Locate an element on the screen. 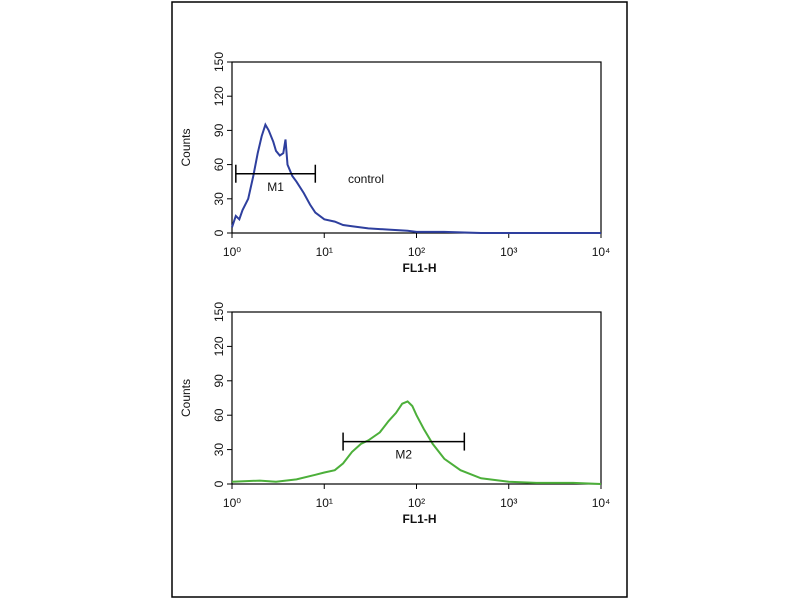  marker-label: M2 is located at coordinates (403, 455).